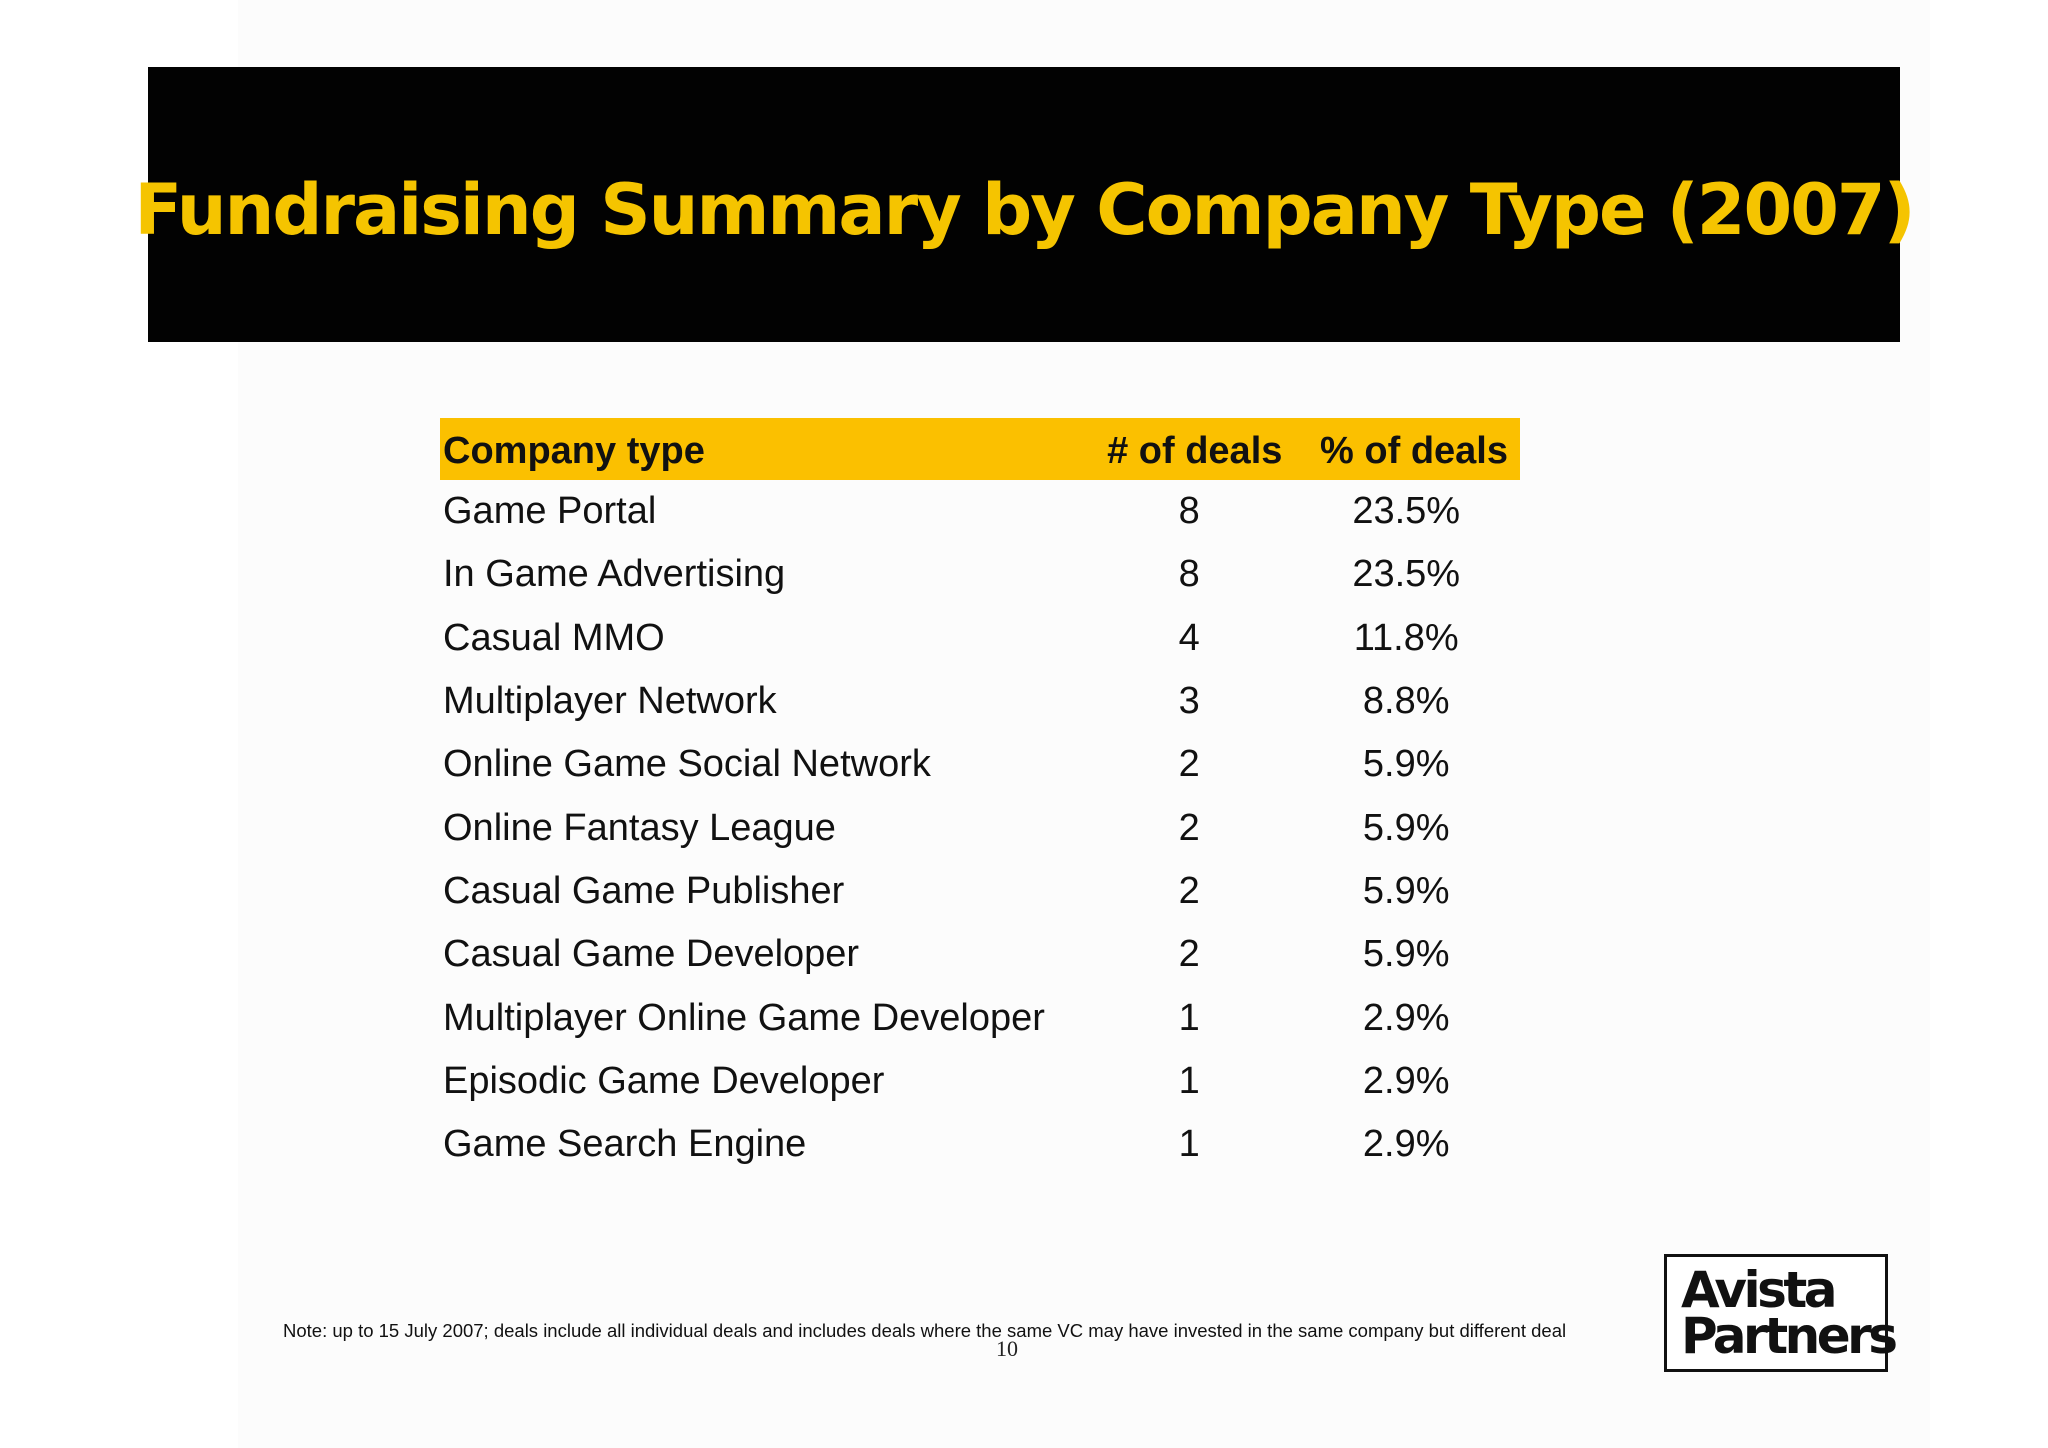 The image size is (2048, 1448). I want to click on table-row: Episodic Game Developer 1 2.9%, so click(980, 1081).